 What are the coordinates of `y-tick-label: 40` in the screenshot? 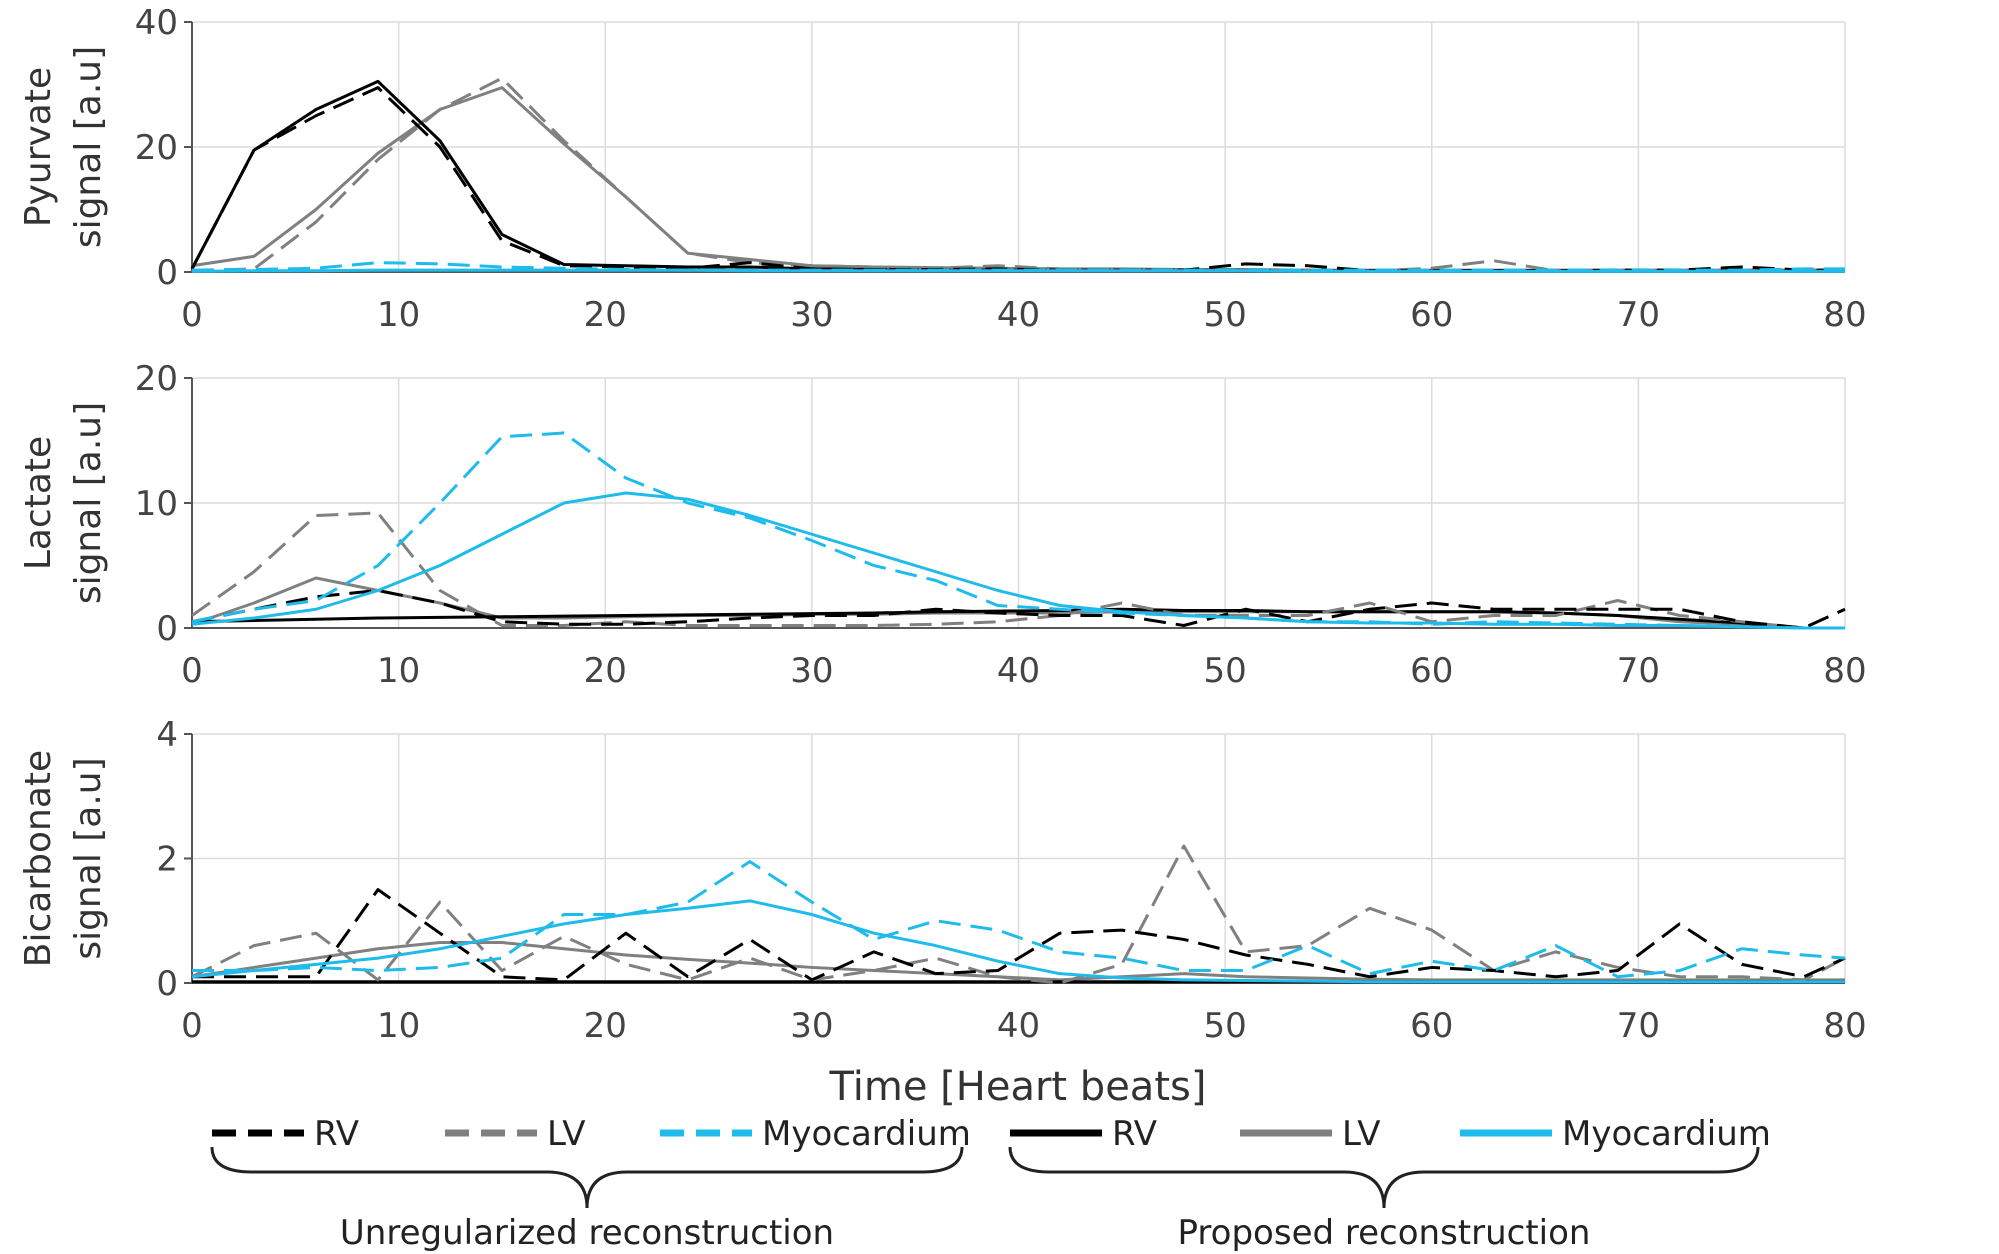 It's located at (156, 23).